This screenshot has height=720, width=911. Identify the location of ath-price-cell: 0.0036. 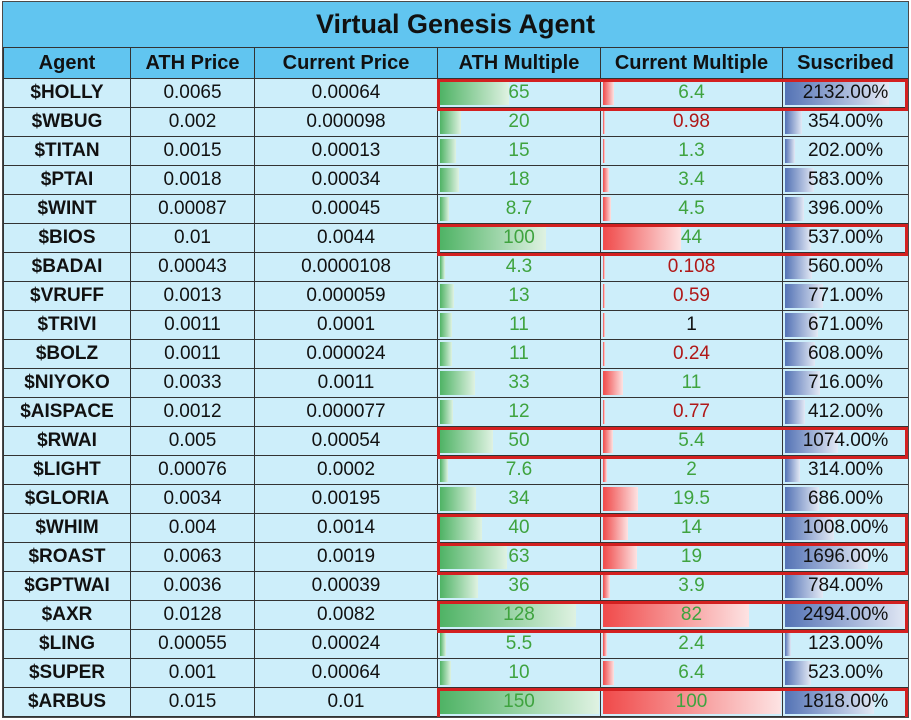
(192, 586).